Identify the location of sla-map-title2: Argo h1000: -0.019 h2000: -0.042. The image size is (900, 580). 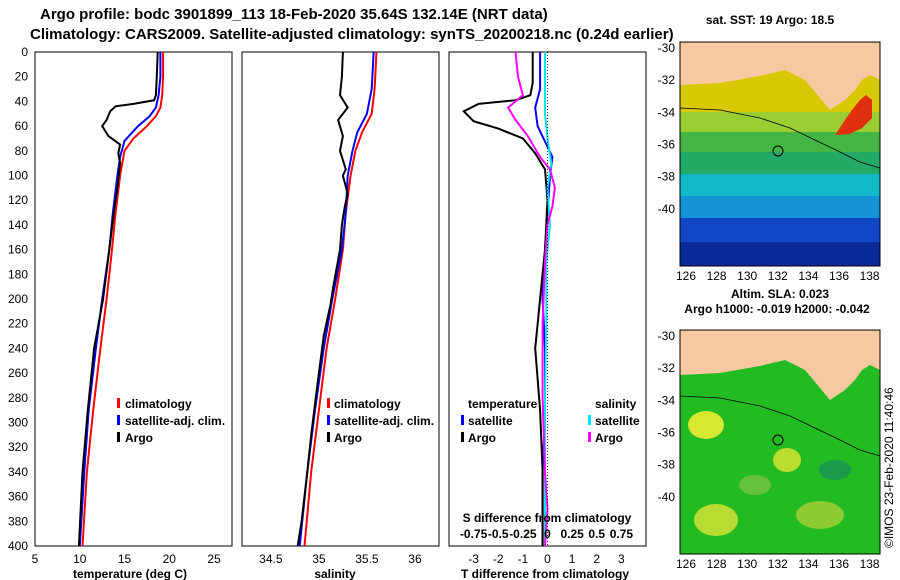
(777, 309).